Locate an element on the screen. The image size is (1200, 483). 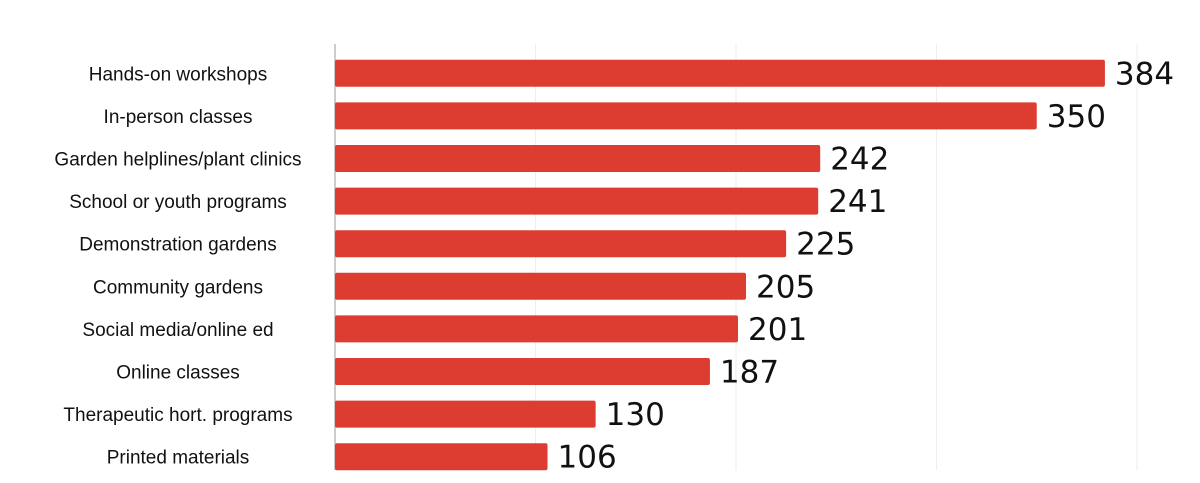
category-label: Online classes is located at coordinates (178, 373).